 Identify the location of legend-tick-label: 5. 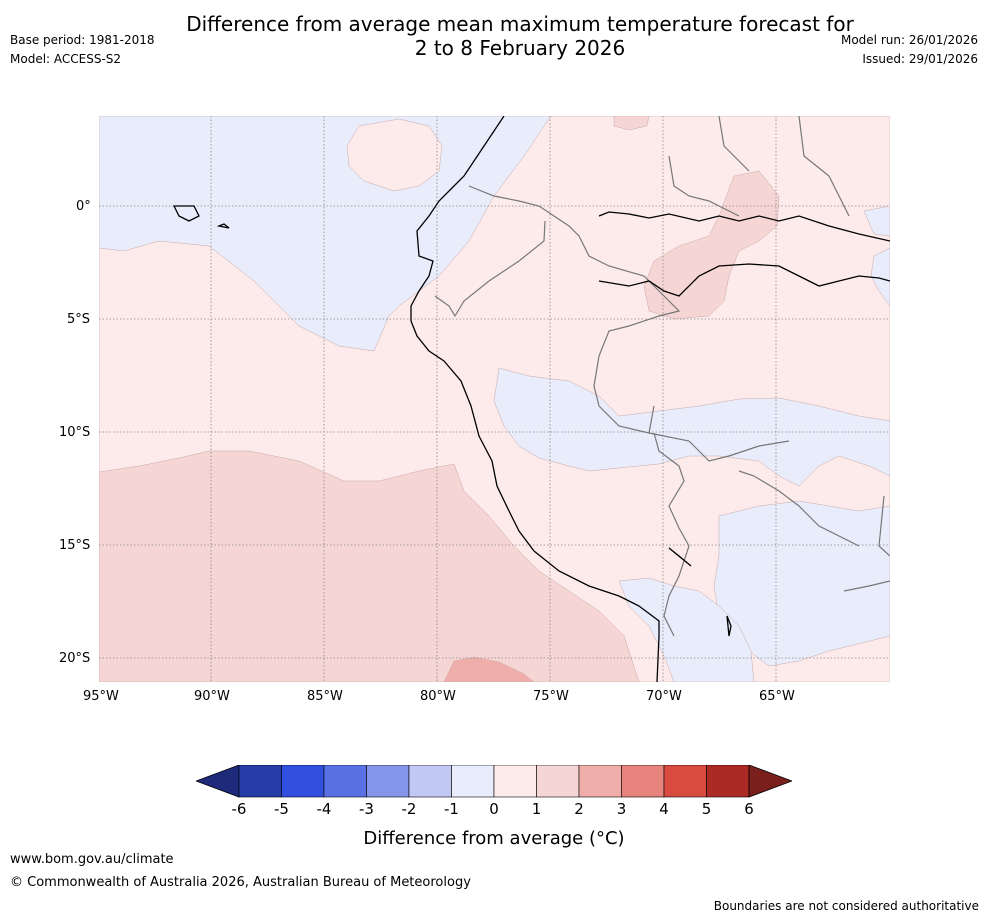
(706, 809).